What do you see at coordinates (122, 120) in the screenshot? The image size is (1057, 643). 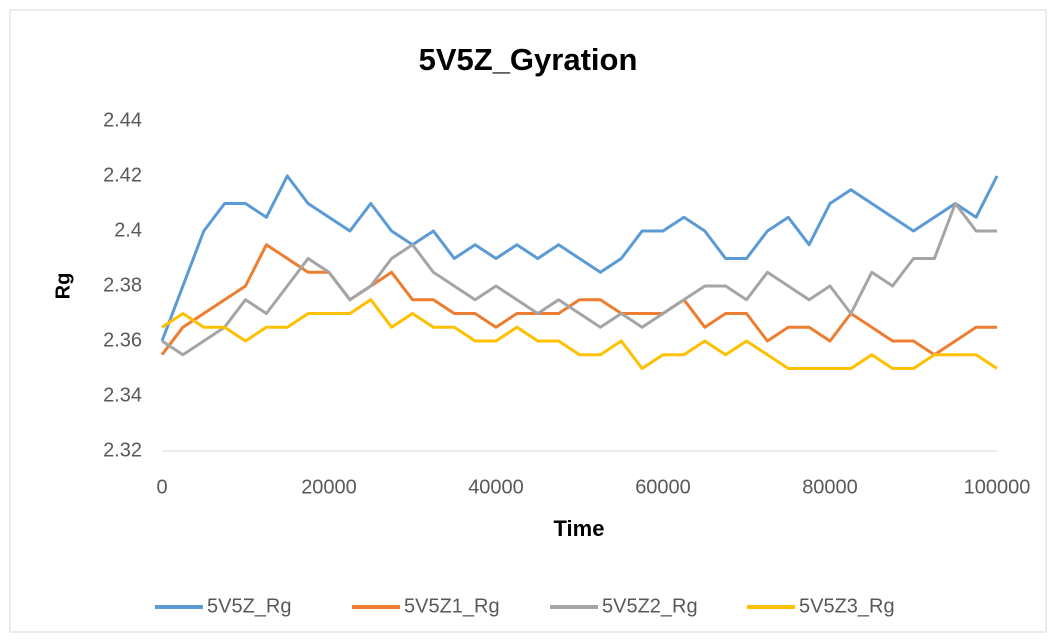 I see `y-tick-label: 2.44` at bounding box center [122, 120].